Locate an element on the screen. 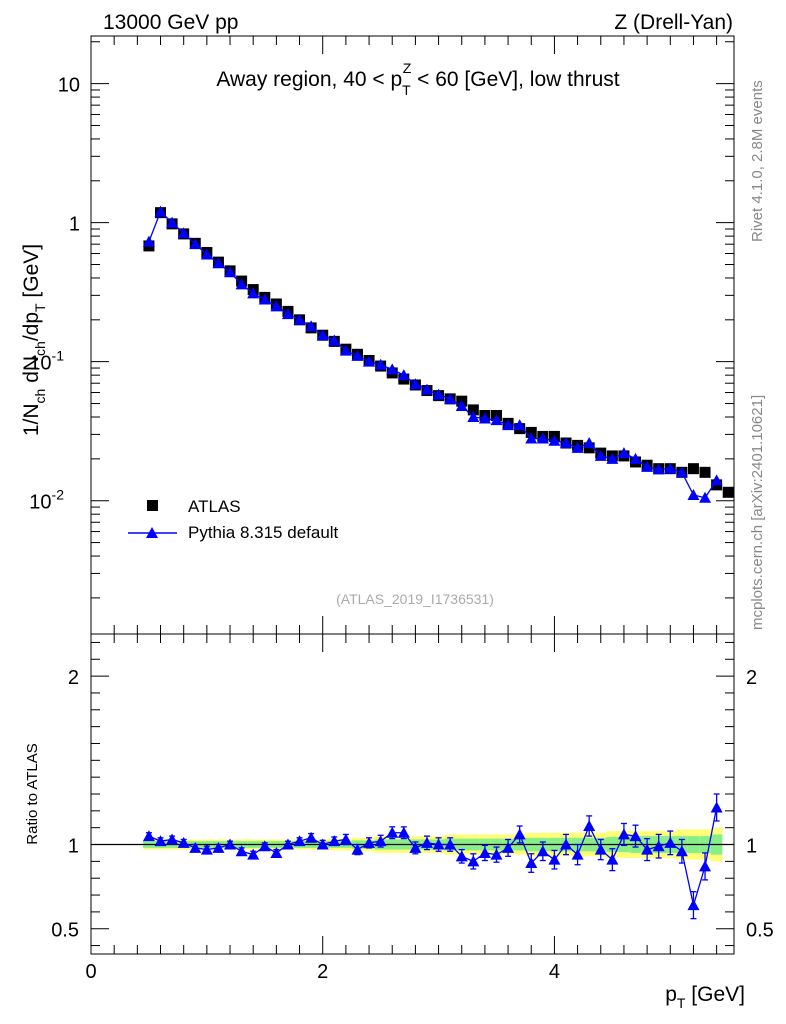 The height and width of the screenshot is (1024, 786). y-tick-label: 10⁻¹ is located at coordinates (46, 361).